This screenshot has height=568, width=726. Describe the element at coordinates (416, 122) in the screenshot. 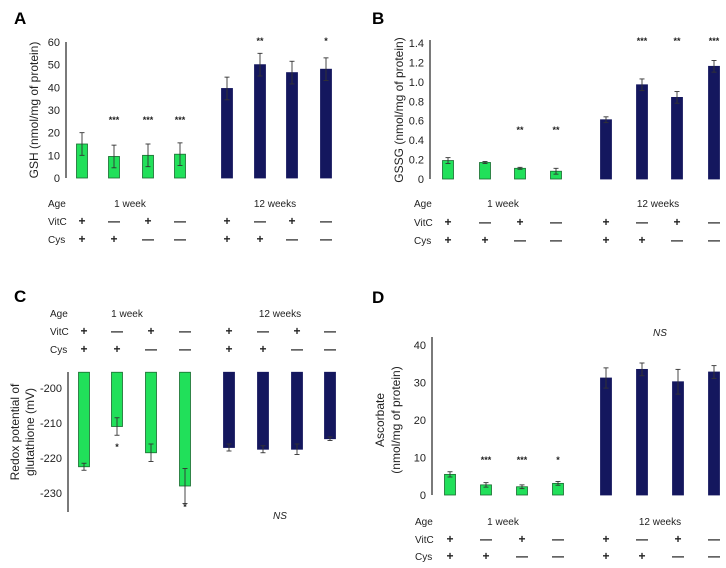

I see `y-tick-label: 0.6` at that location.